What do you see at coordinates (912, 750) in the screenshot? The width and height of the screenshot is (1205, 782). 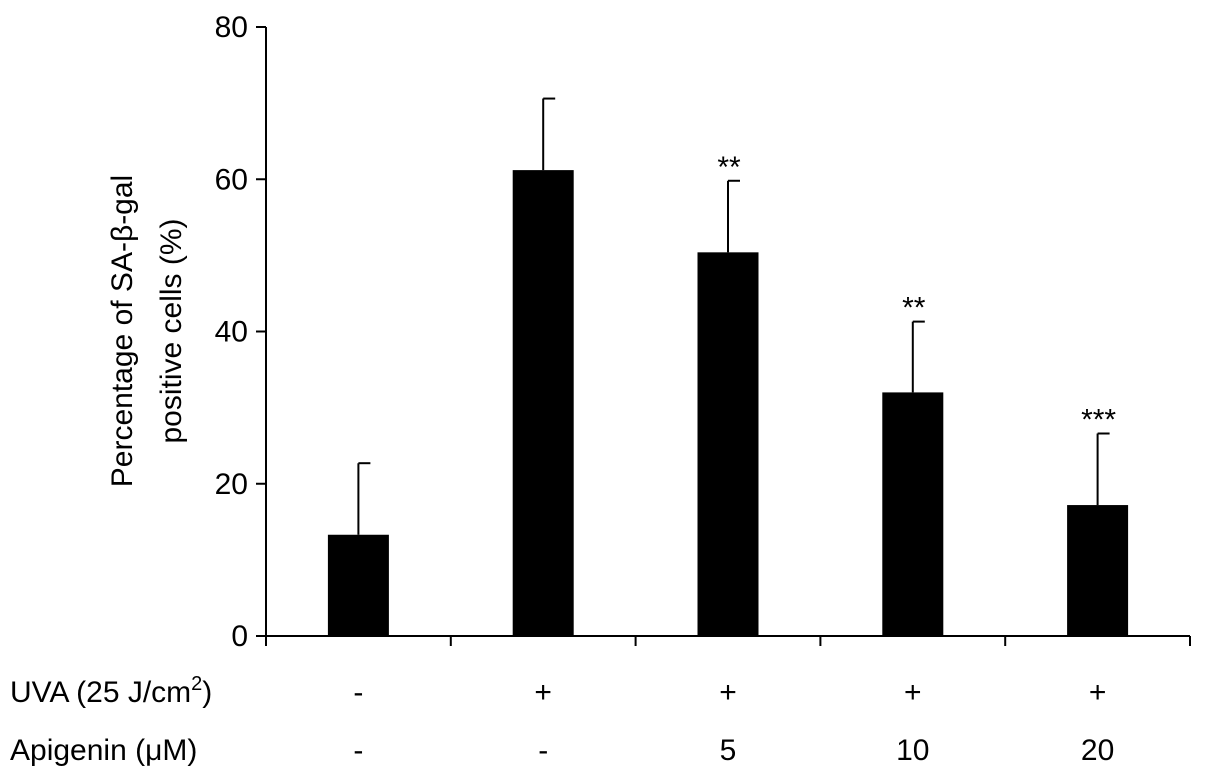 I see `factor-row-value: 10` at bounding box center [912, 750].